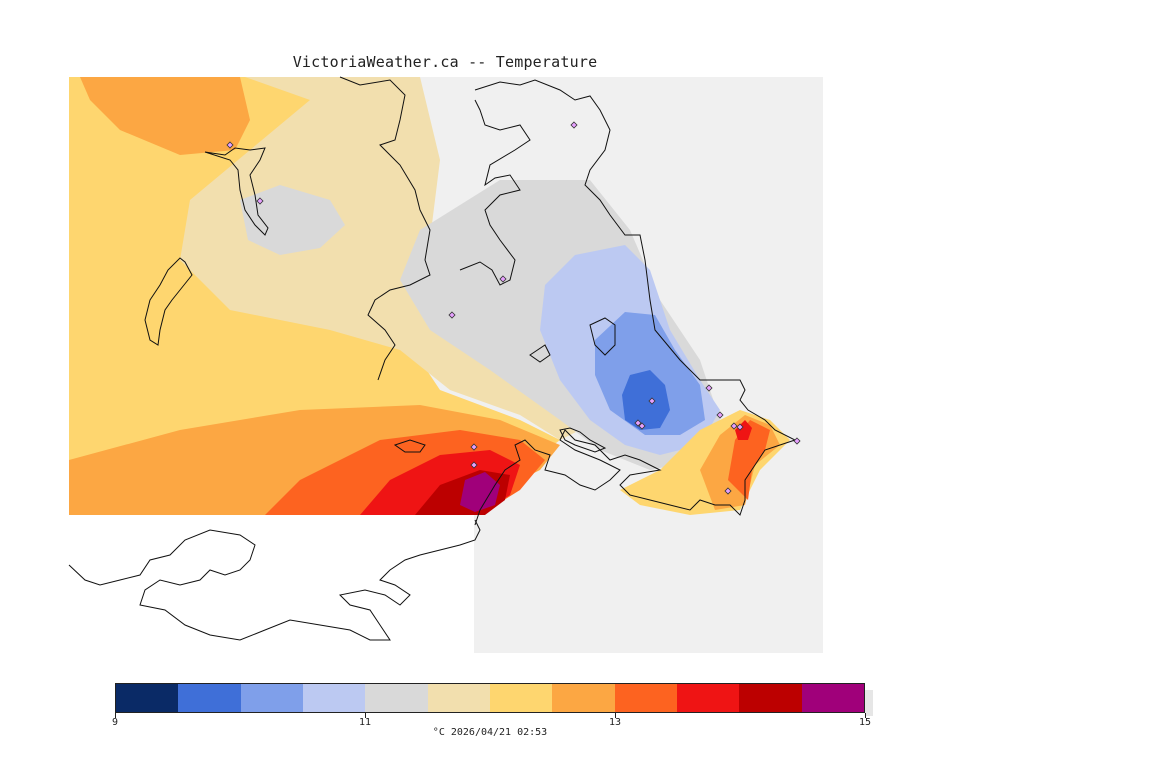  I want to click on colorbar, so click(490, 698).